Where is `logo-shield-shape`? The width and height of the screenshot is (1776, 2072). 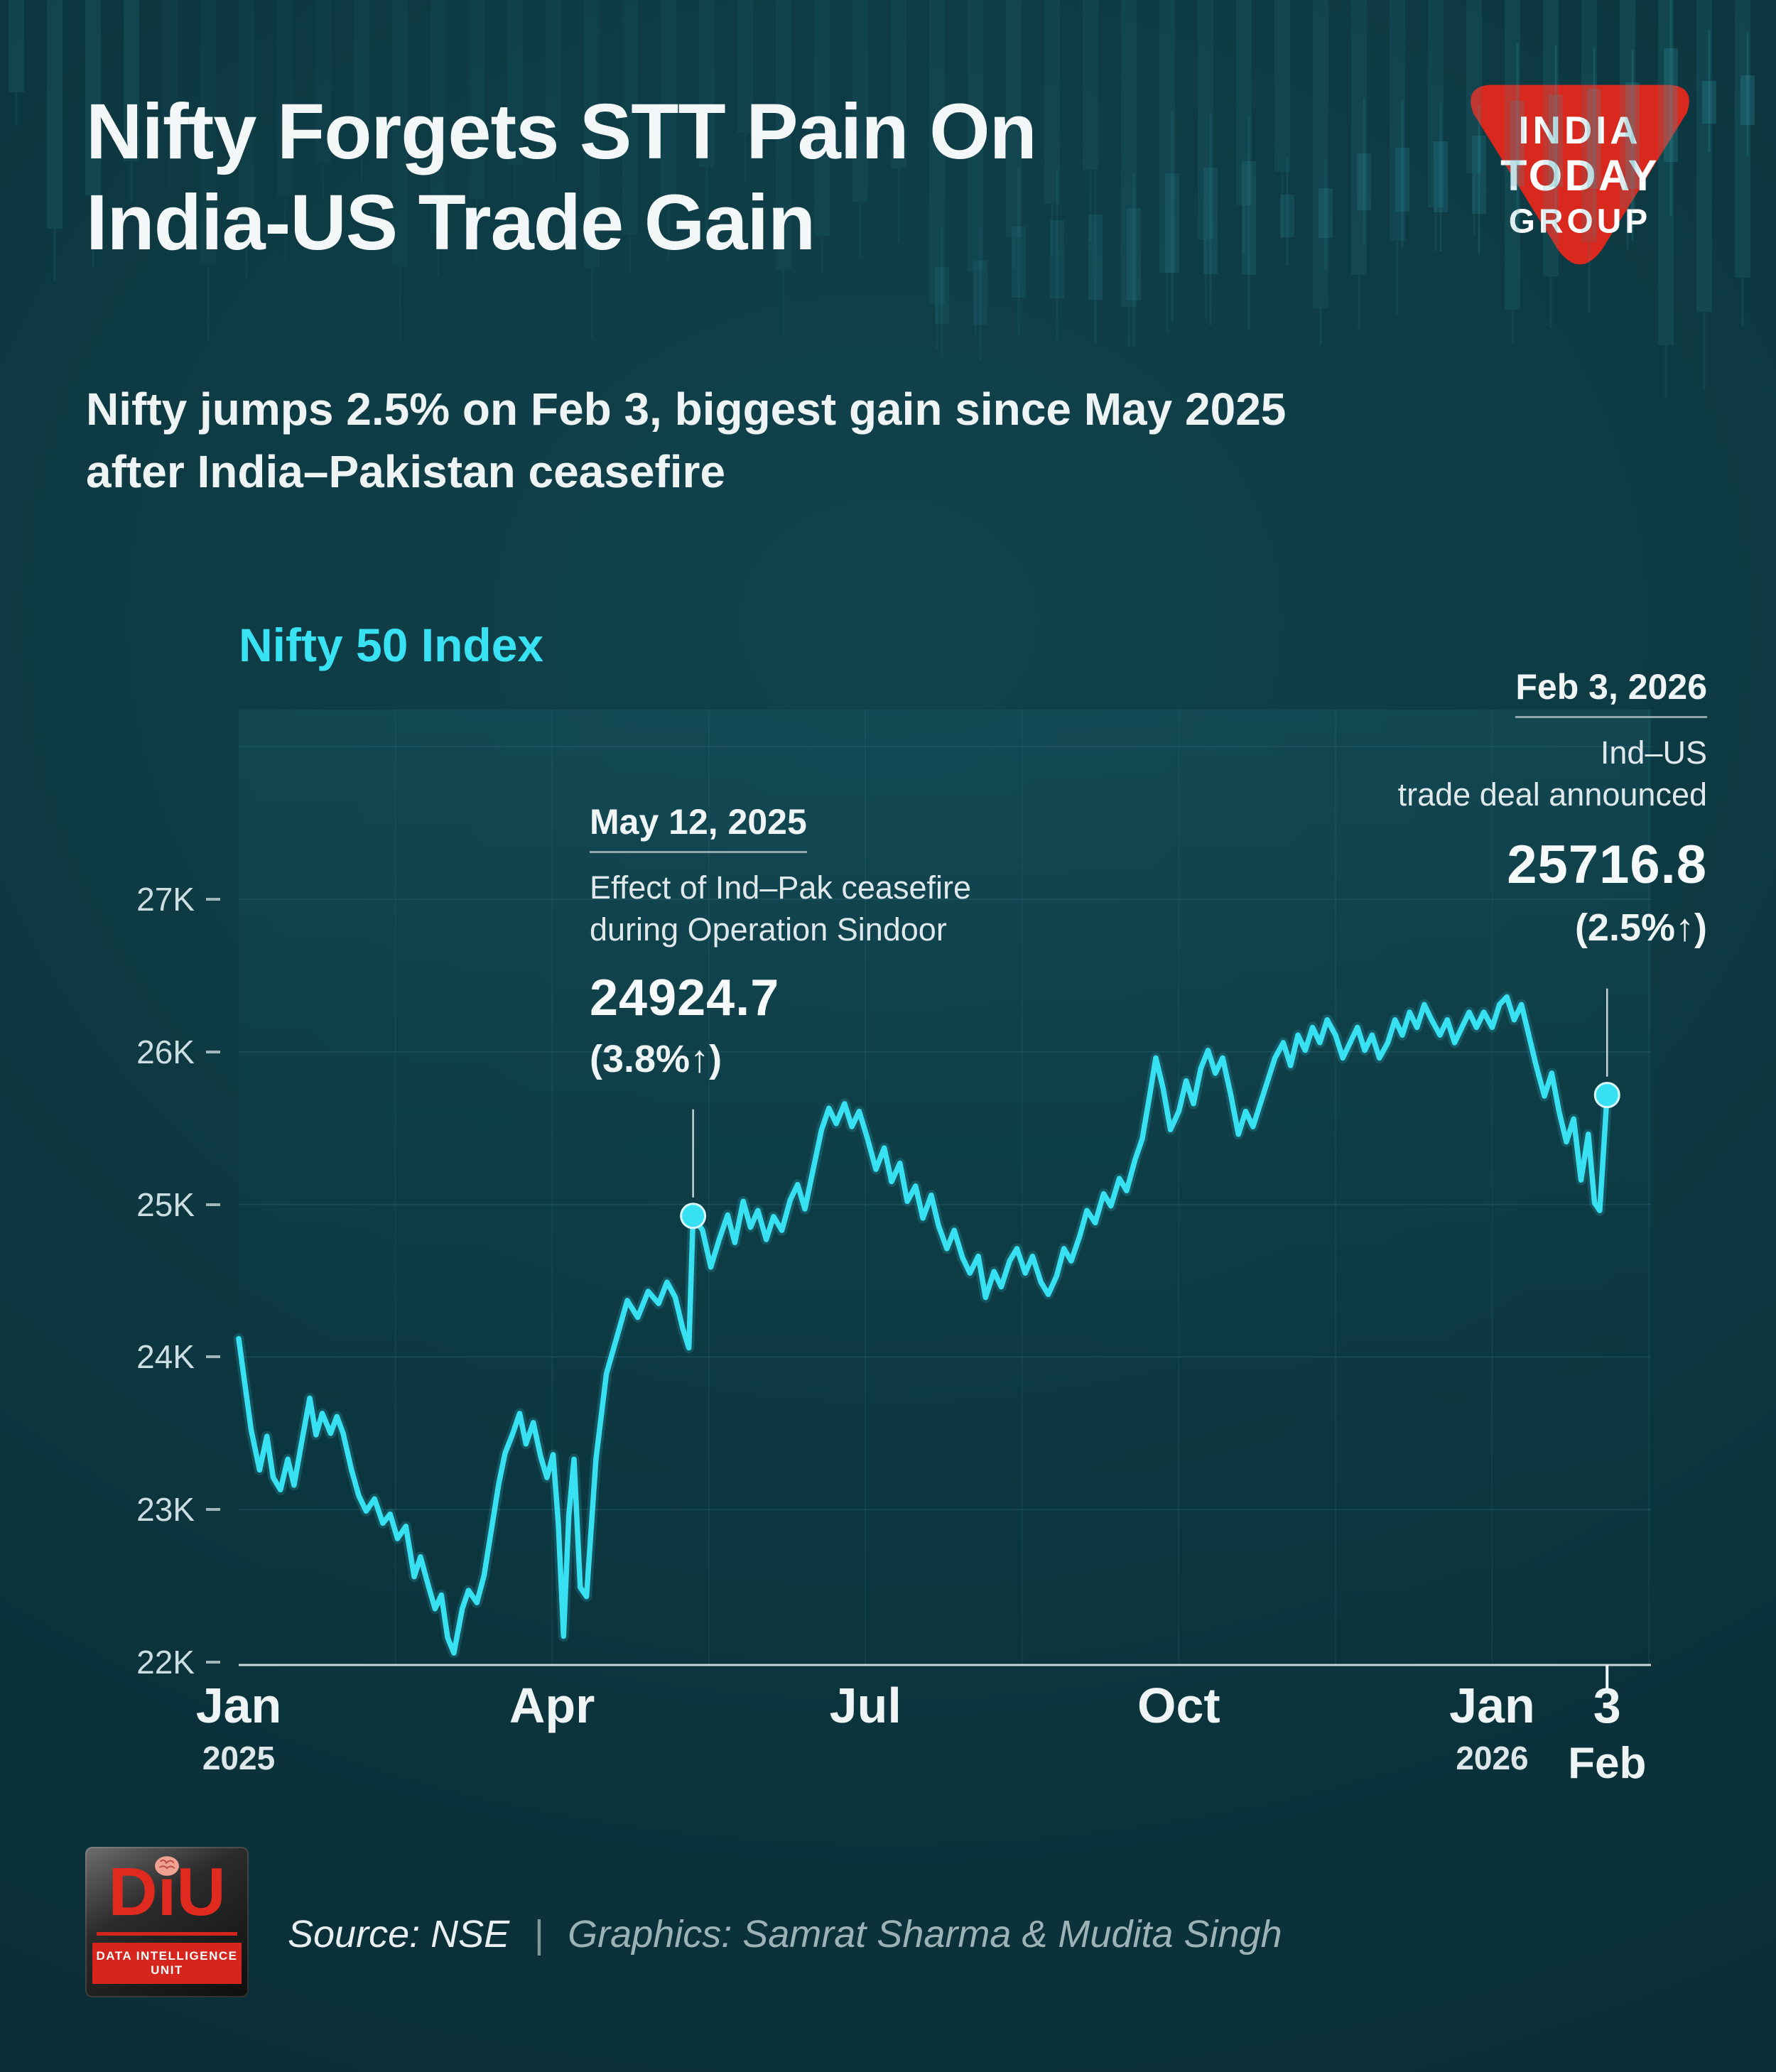
logo-shield-shape is located at coordinates (1580, 175).